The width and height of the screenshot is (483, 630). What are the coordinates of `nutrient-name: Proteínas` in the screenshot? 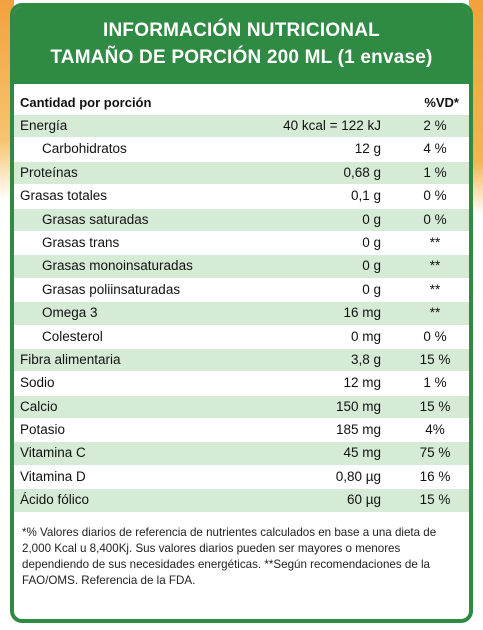 It's located at (49, 172).